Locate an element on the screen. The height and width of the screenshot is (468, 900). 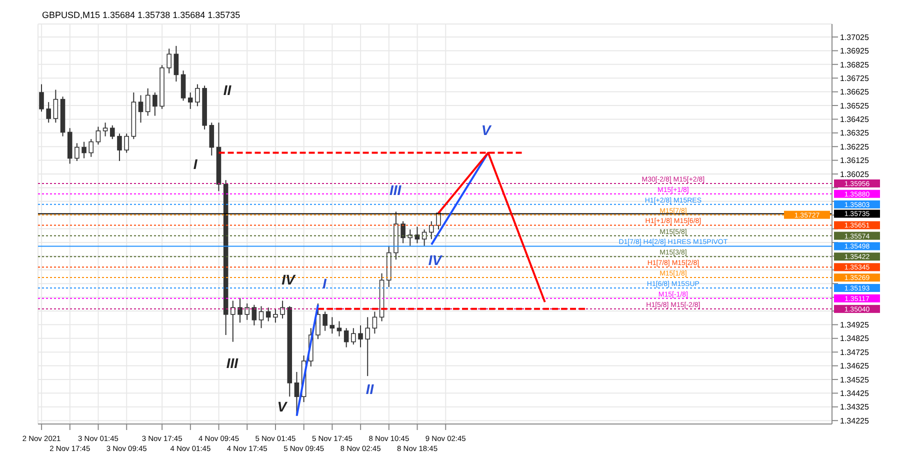
y-tick-label: 1.36025 is located at coordinates (855, 174).